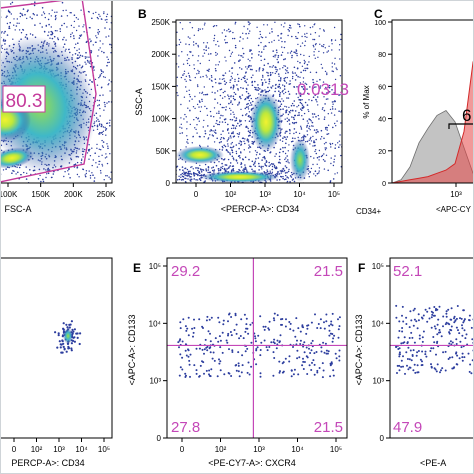 The image size is (474, 474). What do you see at coordinates (68, 336) in the screenshot?
I see `panel-d-density-region` at bounding box center [68, 336].